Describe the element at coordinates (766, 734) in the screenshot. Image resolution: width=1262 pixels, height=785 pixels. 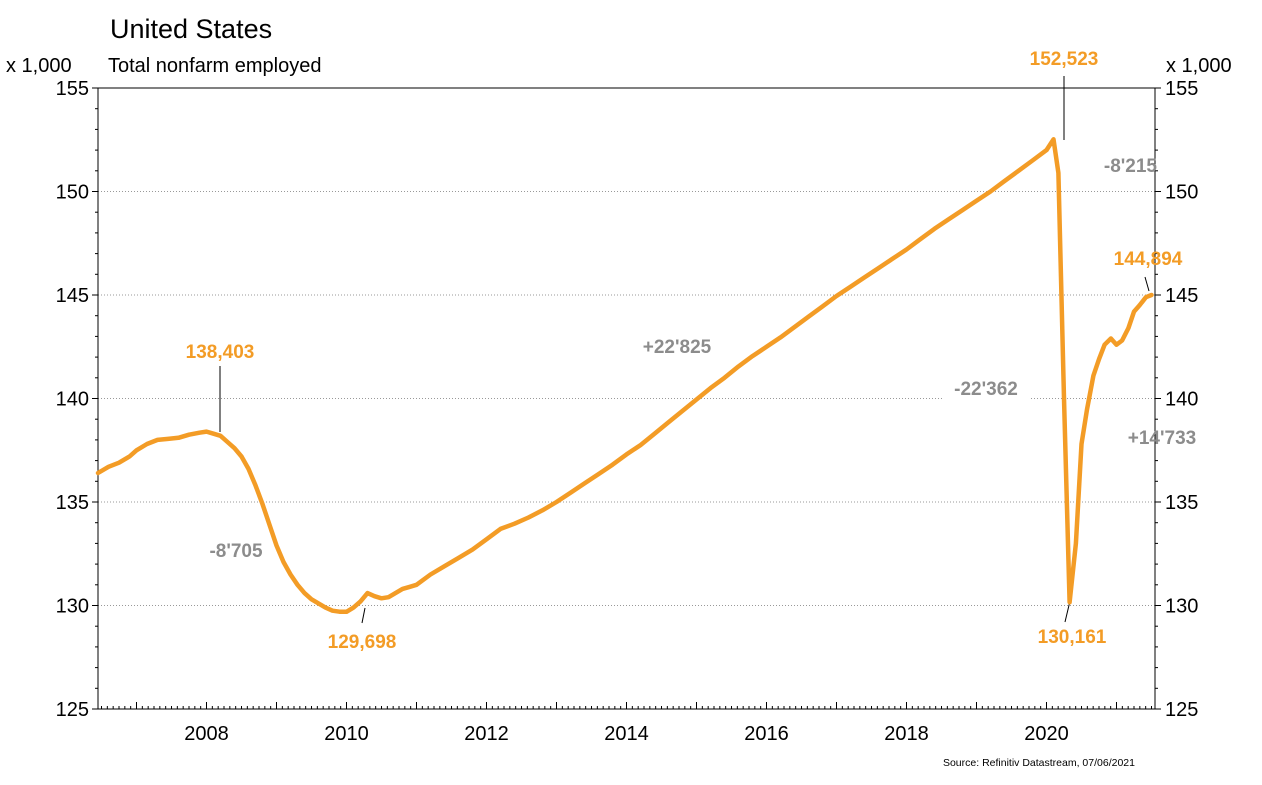
I see `x-tick-label: 2016` at that location.